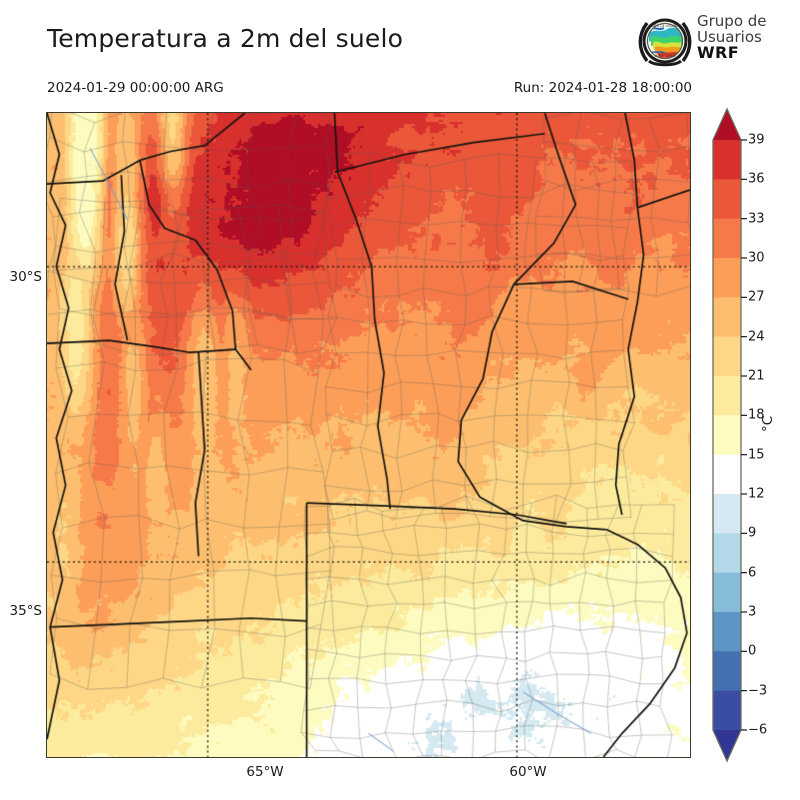 The height and width of the screenshot is (800, 800). I want to click on logo-wordmark: Grupo de Usuarios WRF, so click(732, 37).